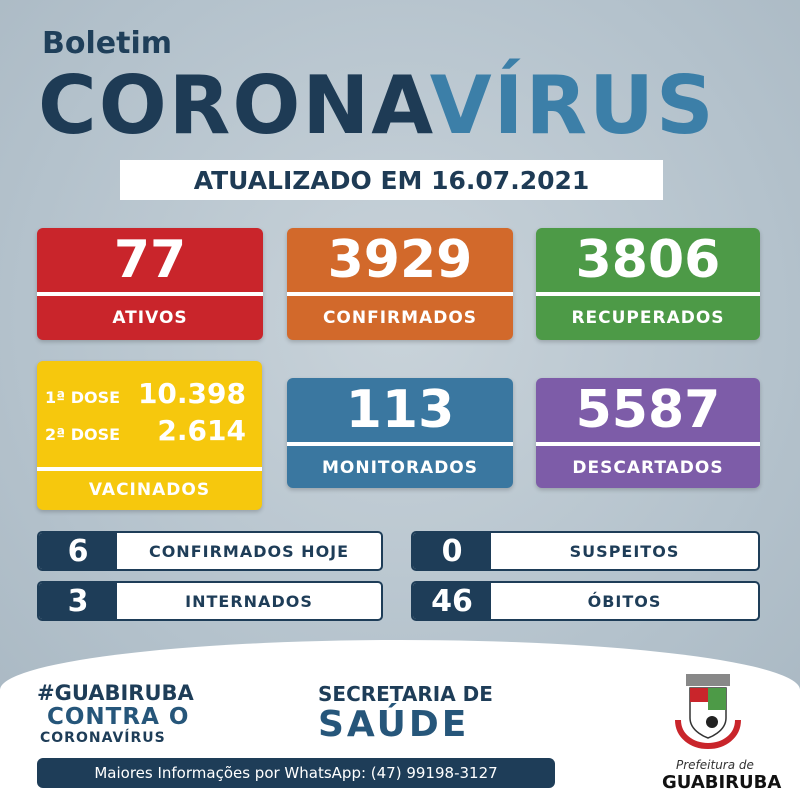 This screenshot has width=800, height=800. I want to click on stat-suspeitos: 0 SUSPEITOS, so click(585, 551).